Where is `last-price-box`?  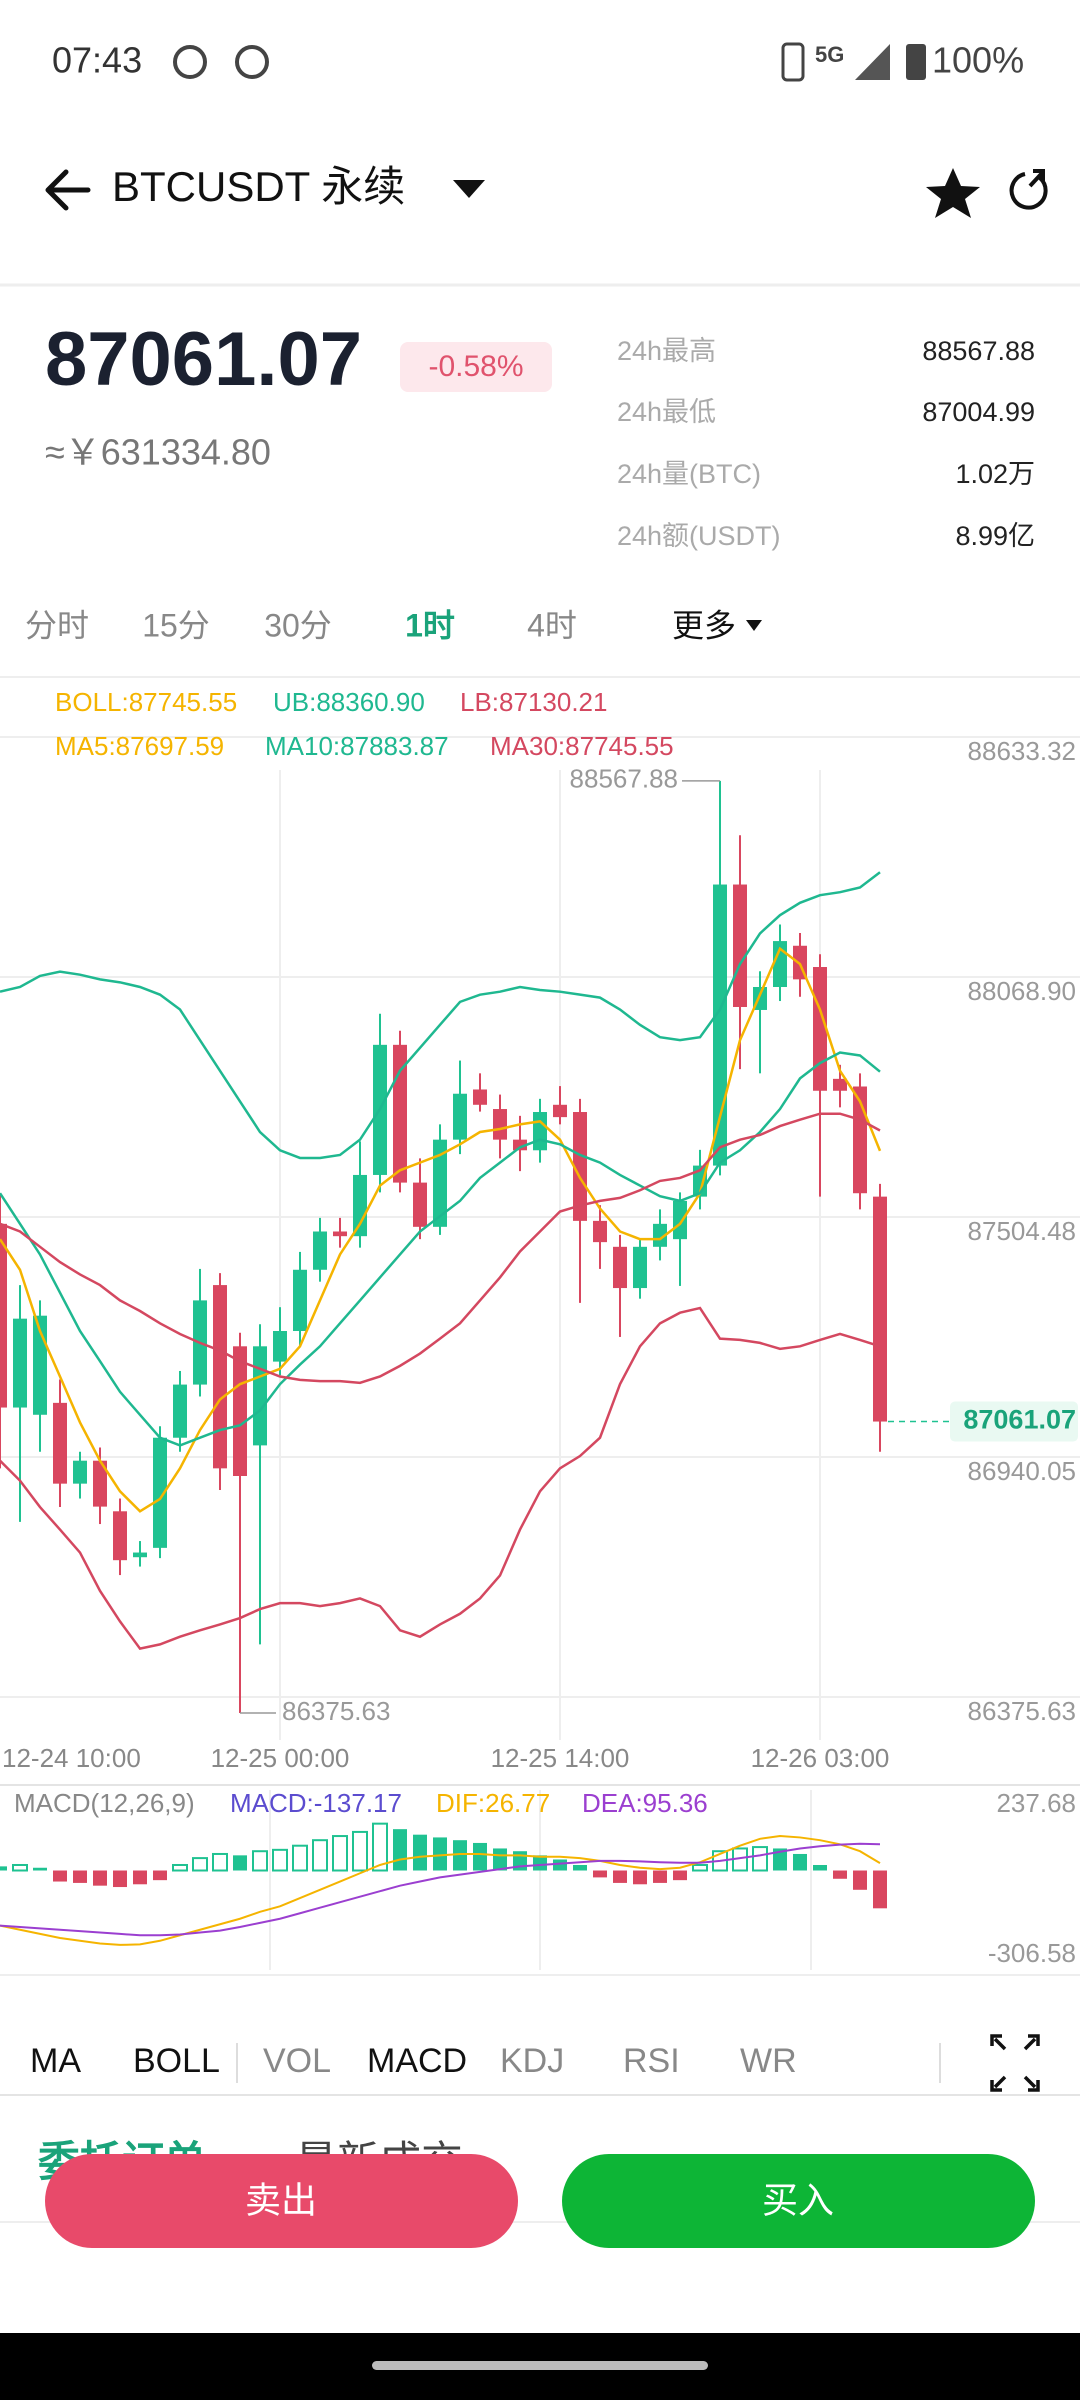 last-price-box is located at coordinates (1014, 1421).